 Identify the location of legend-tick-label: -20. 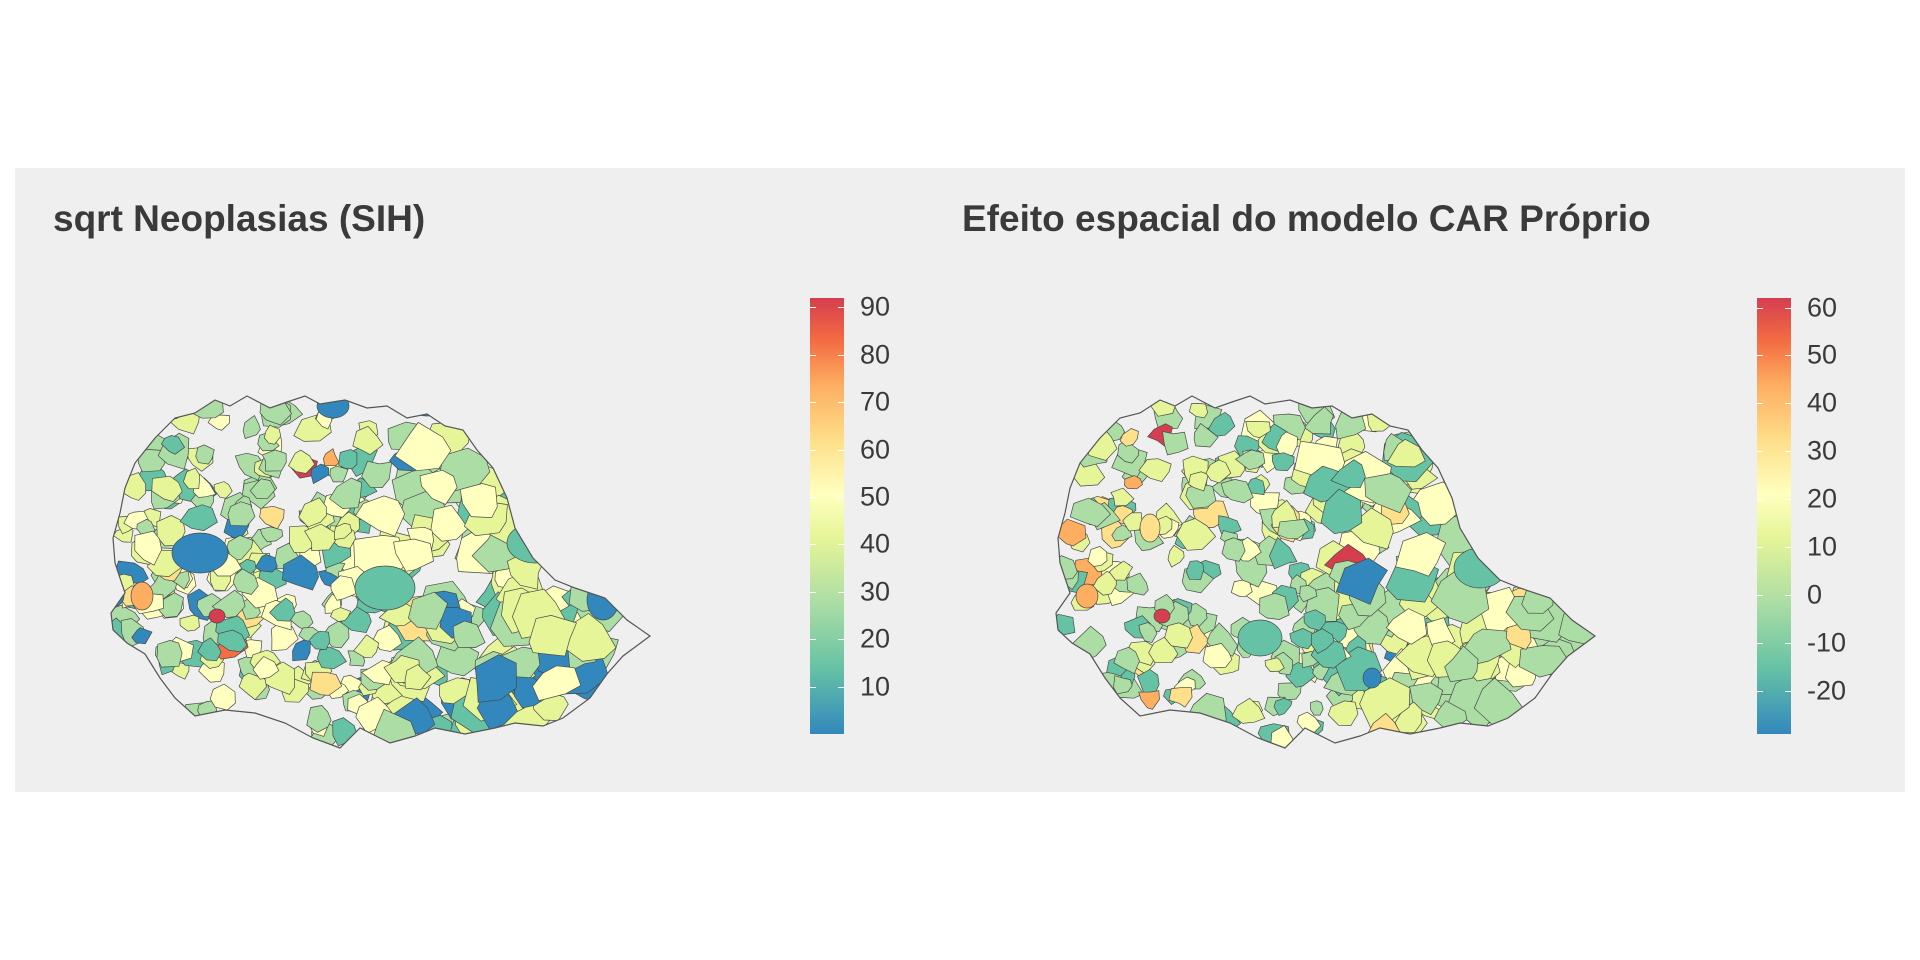
(1827, 690).